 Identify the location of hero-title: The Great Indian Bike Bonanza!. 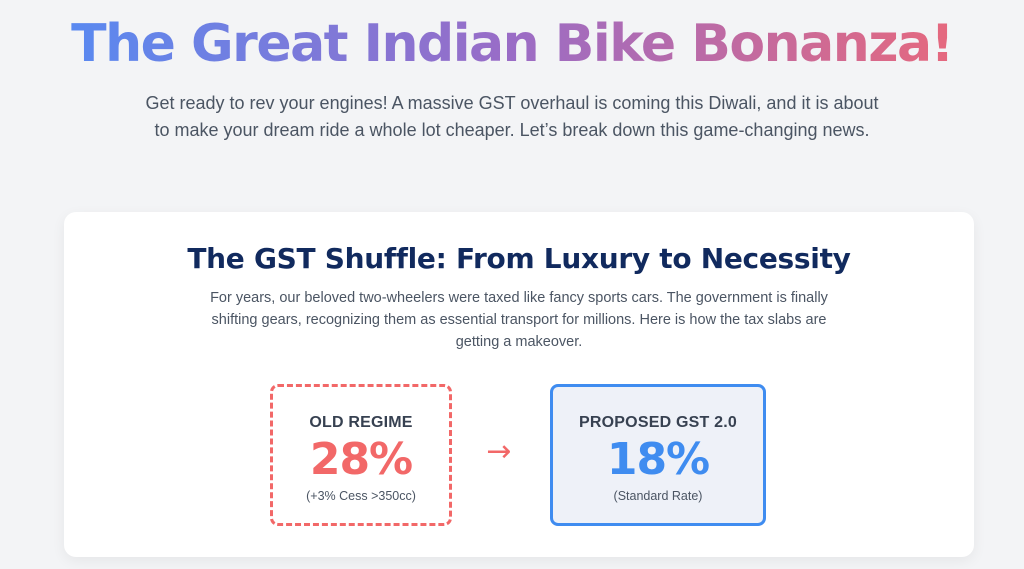
(512, 44).